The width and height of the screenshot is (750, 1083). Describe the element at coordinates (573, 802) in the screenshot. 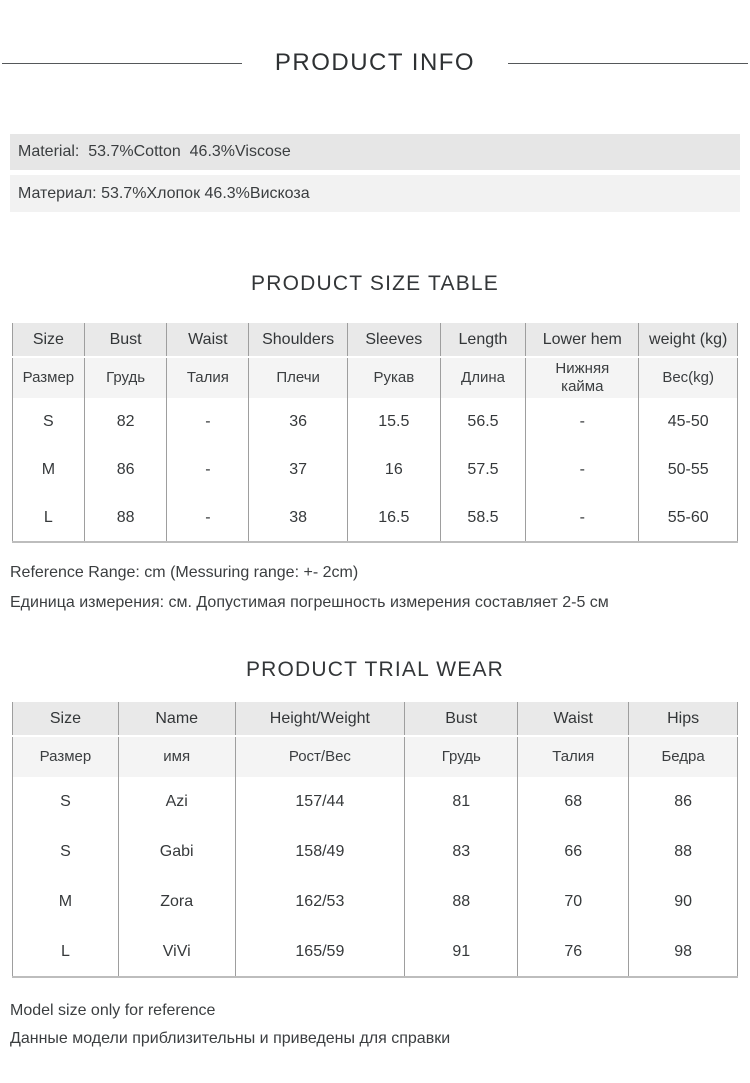

I see `table-cell: 68` at that location.